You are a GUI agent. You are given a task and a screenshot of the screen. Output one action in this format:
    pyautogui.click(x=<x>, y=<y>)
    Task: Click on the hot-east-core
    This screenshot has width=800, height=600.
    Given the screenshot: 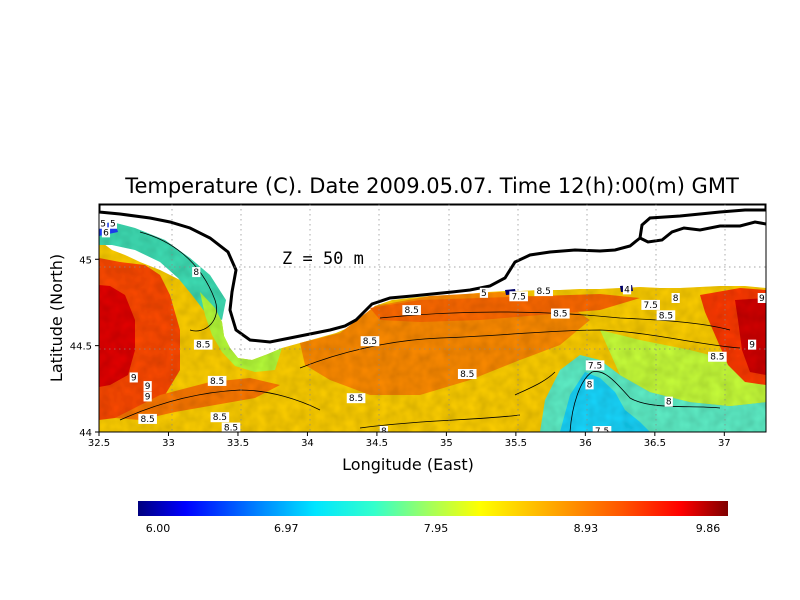 What is the action you would take?
    pyautogui.click(x=750, y=336)
    